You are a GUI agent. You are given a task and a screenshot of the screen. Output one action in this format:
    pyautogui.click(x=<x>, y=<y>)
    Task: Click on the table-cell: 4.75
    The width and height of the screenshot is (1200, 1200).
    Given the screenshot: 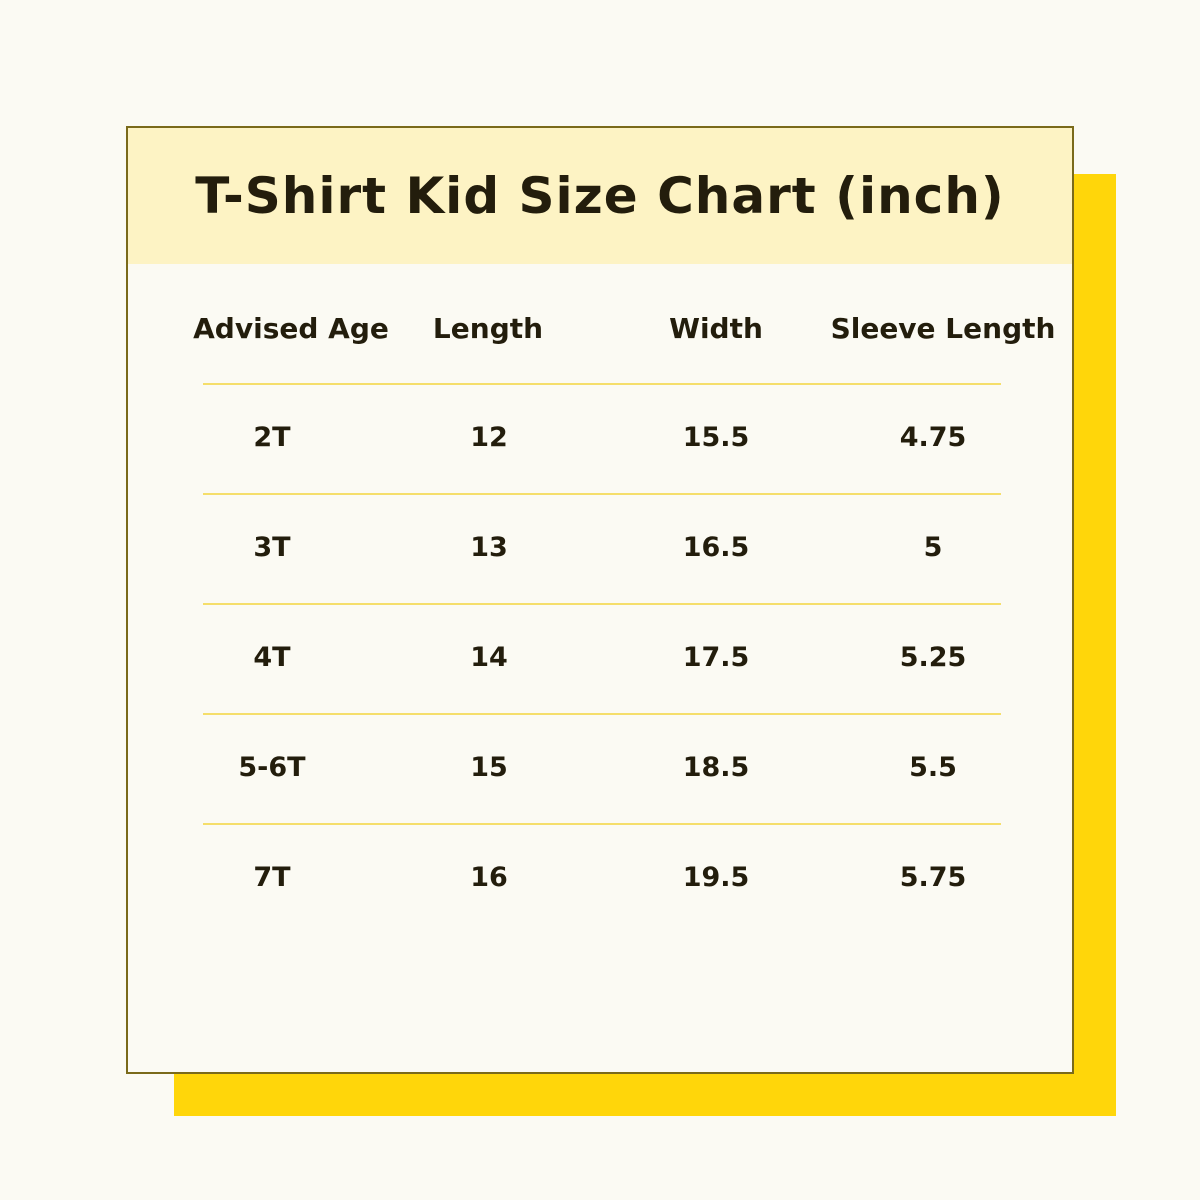 What is the action you would take?
    pyautogui.click(x=933, y=437)
    